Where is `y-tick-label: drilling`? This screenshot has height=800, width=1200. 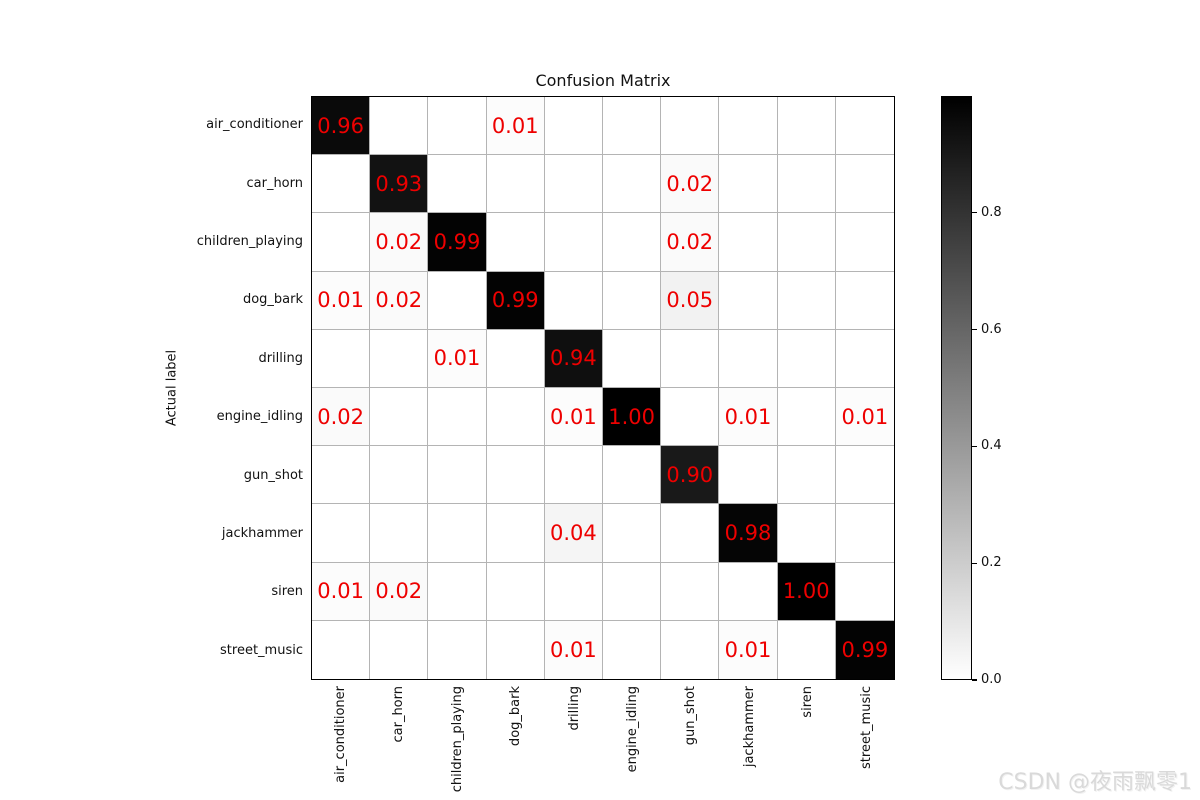
y-tick-label: drilling is located at coordinates (280, 358).